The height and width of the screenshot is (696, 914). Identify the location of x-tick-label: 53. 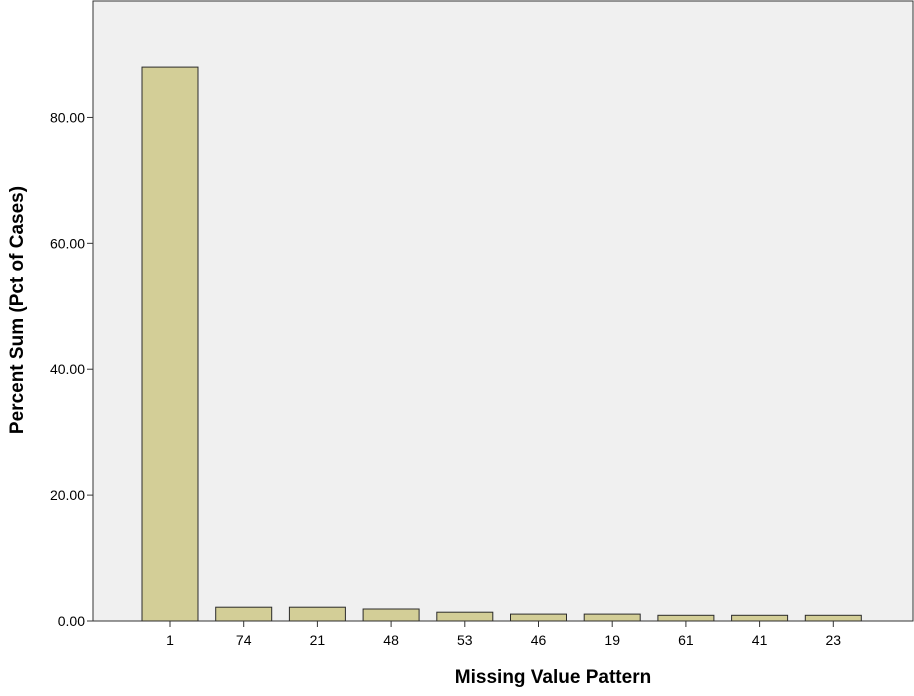
(465, 640).